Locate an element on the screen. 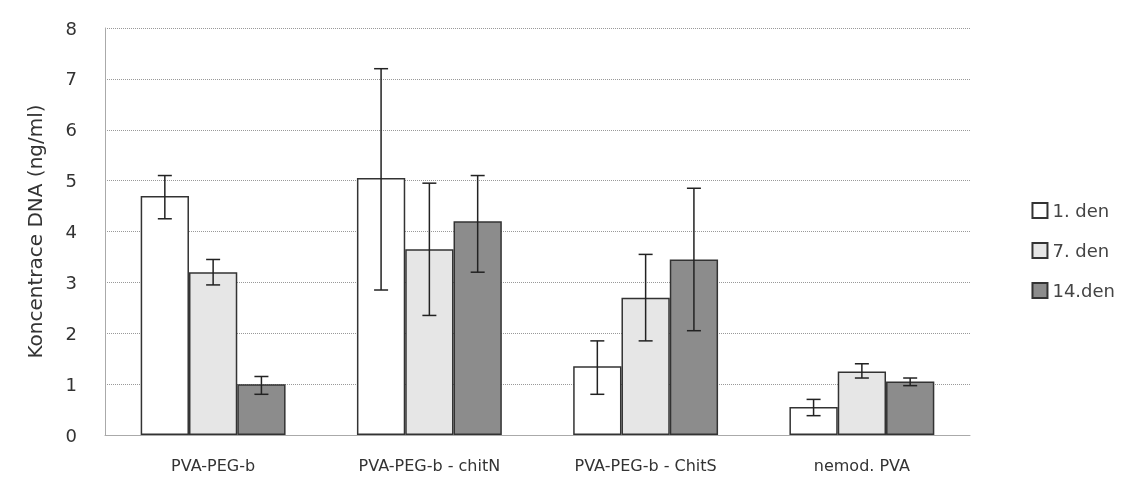  legend-label: 1. den is located at coordinates (1081, 210).